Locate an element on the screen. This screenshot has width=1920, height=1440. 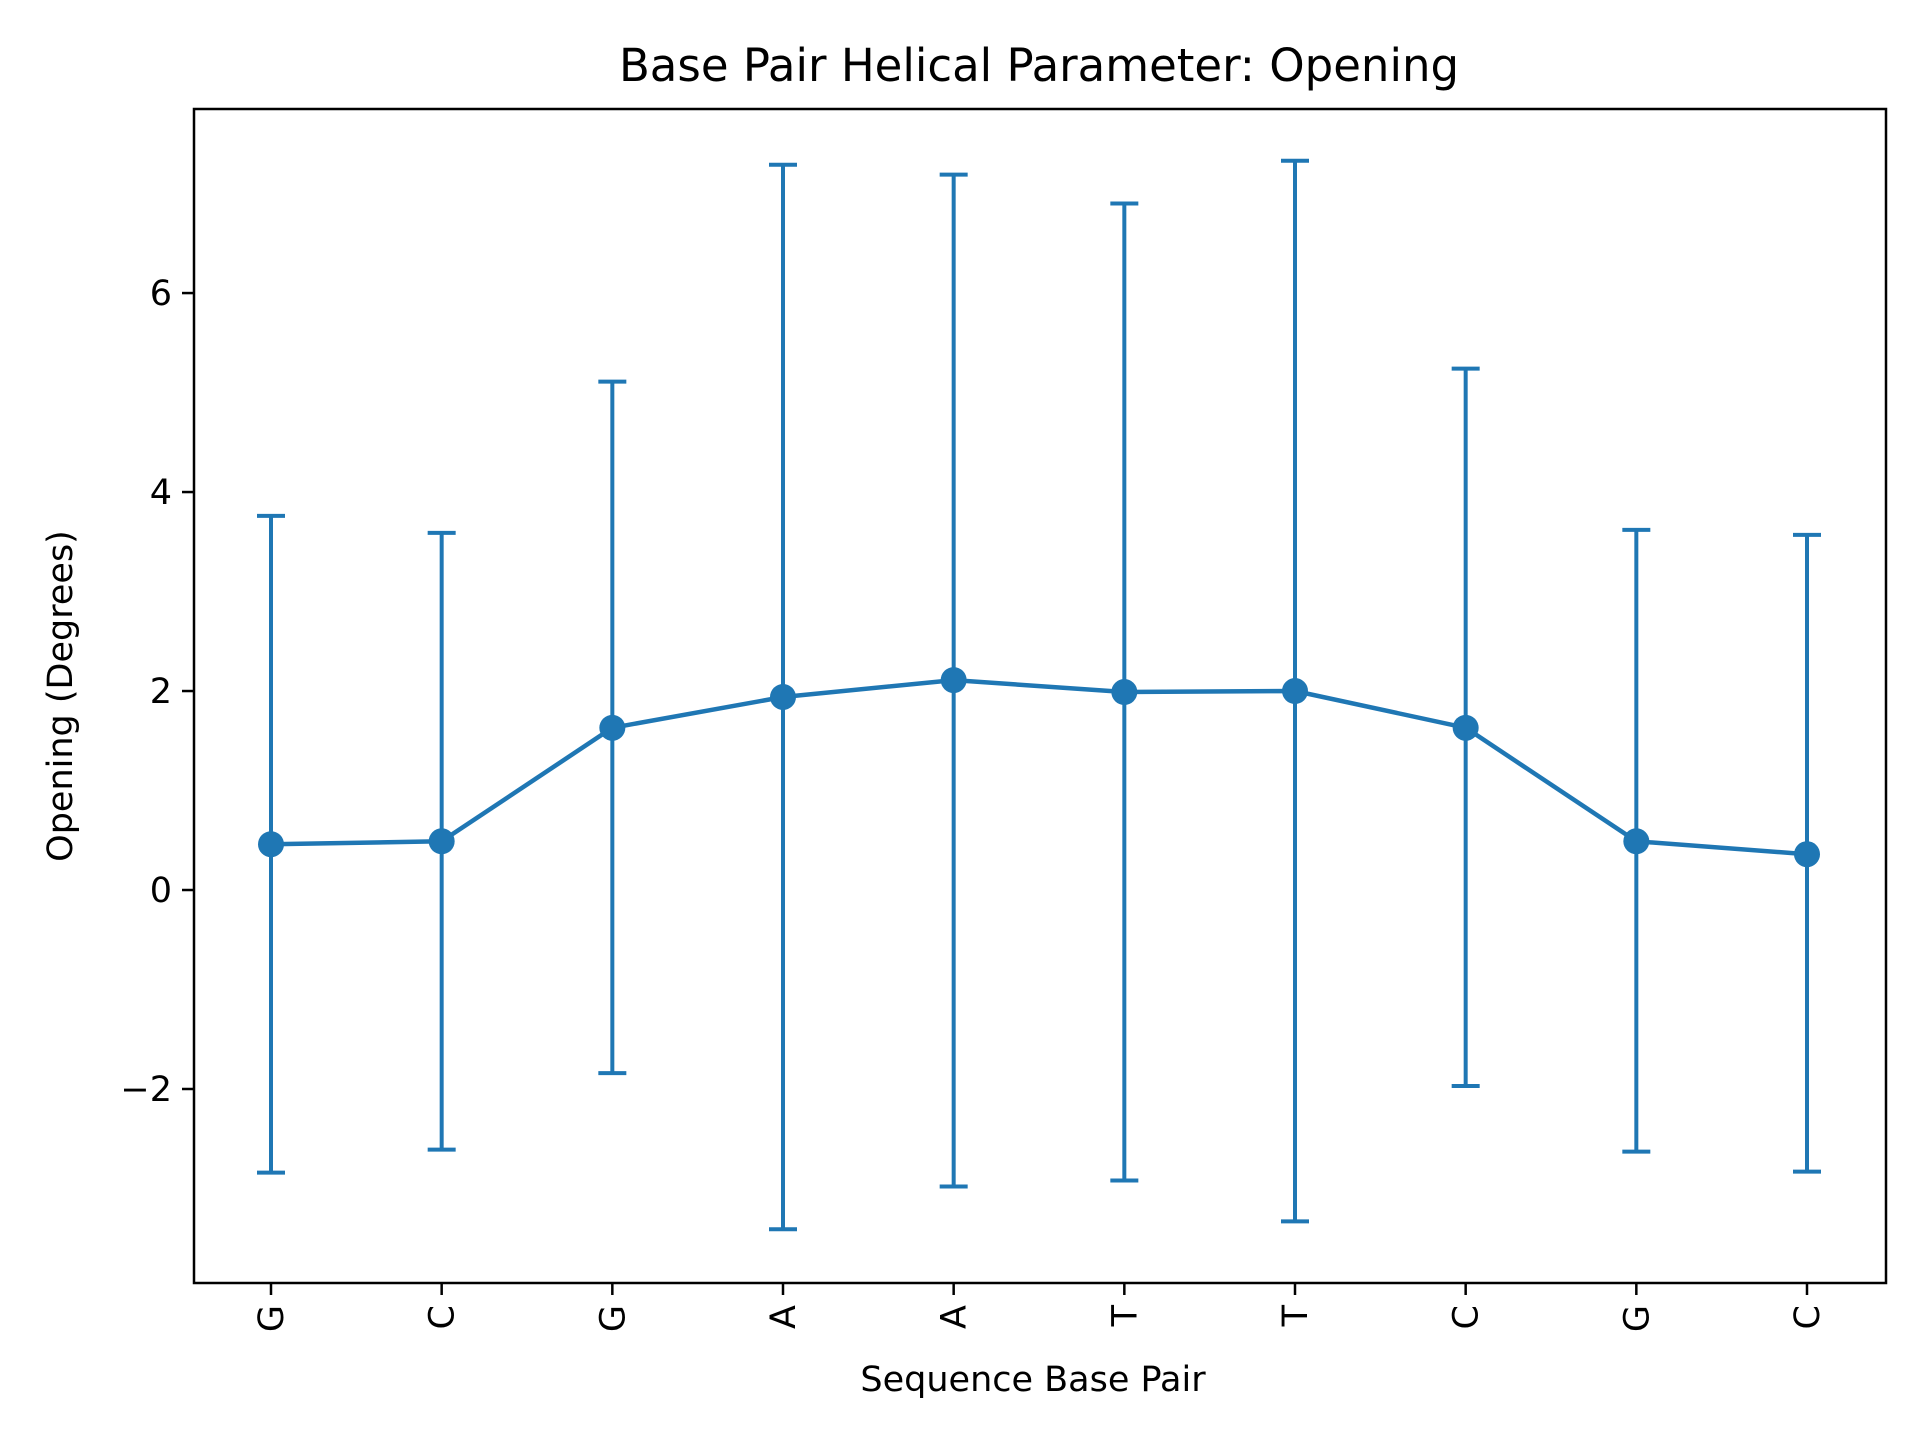
x-tick-label-8: G is located at coordinates (1637, 1318).